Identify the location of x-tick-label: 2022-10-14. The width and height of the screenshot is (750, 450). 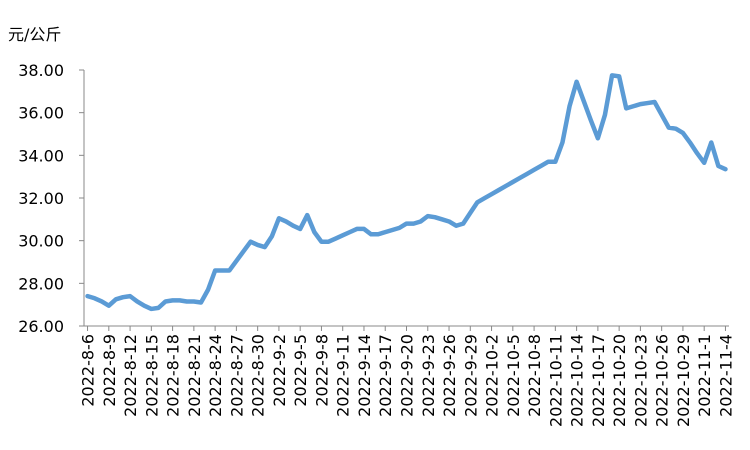
(577, 380).